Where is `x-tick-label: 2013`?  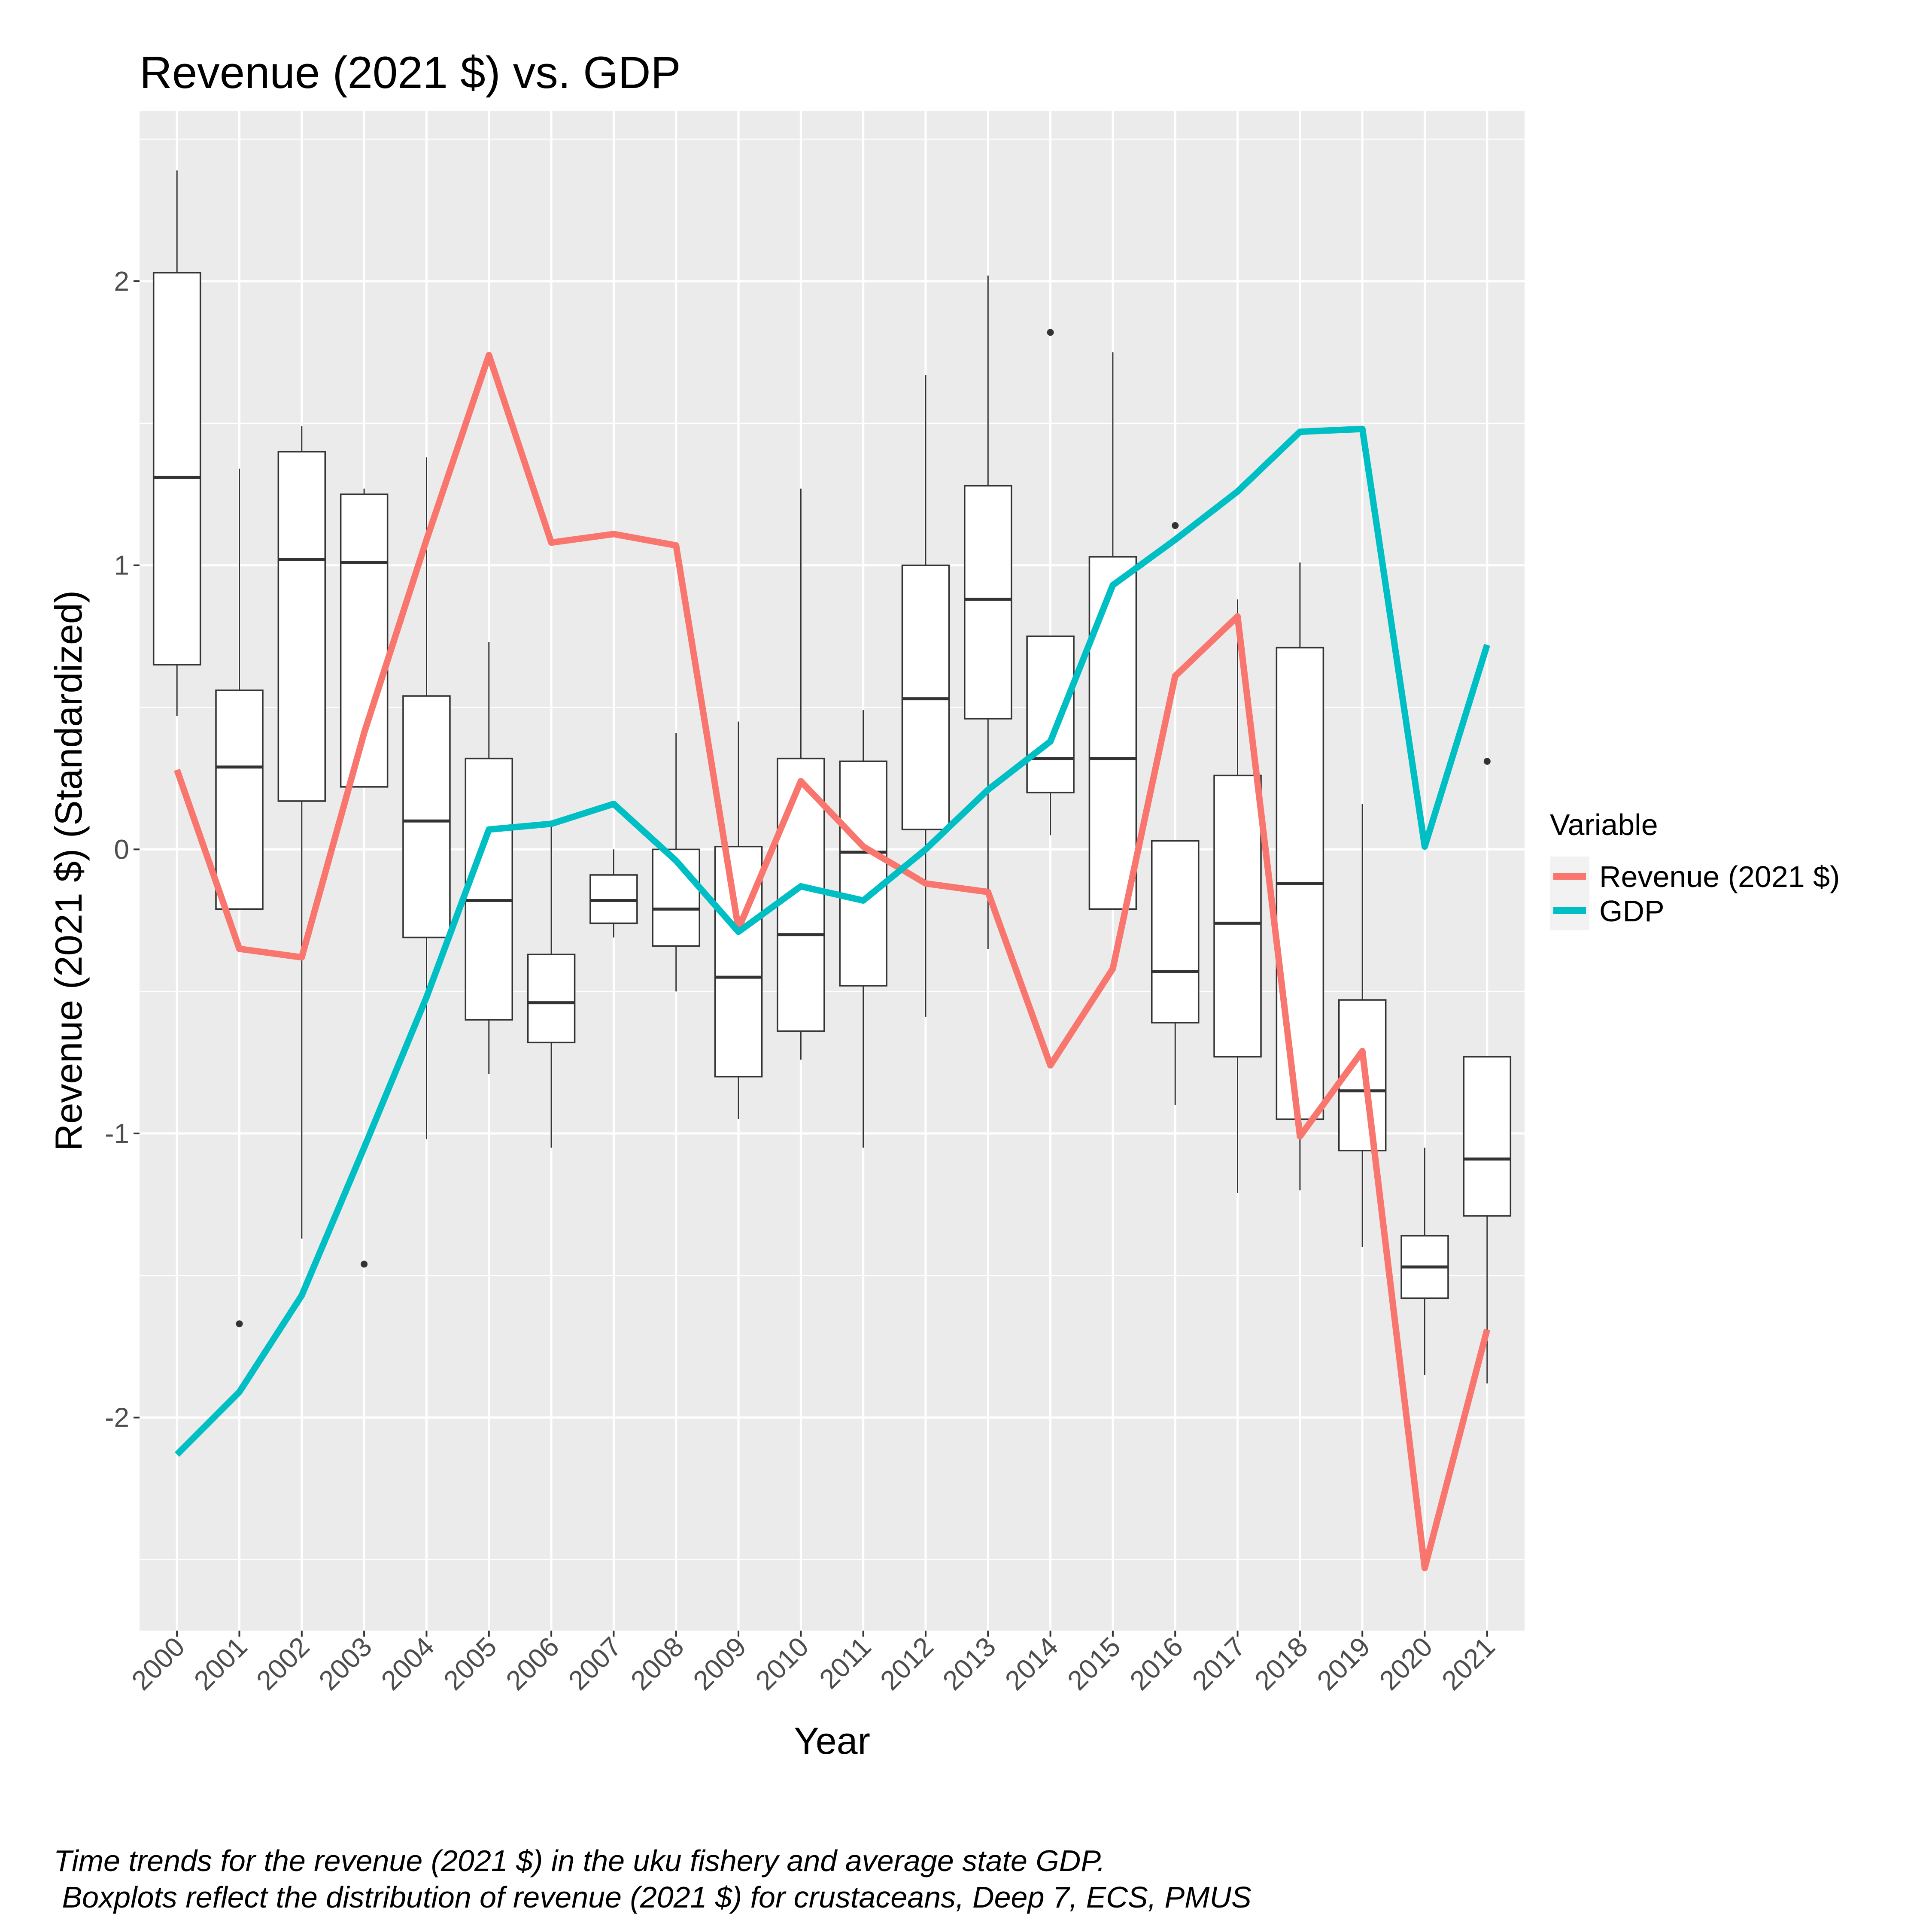
x-tick-label: 2013 is located at coordinates (969, 1664).